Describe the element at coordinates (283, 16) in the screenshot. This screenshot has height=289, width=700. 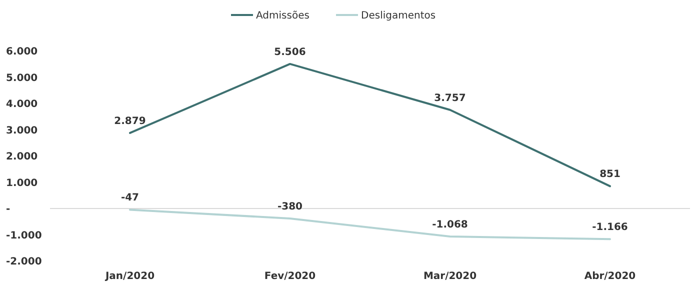
I see `legend-label: Admissões` at that location.